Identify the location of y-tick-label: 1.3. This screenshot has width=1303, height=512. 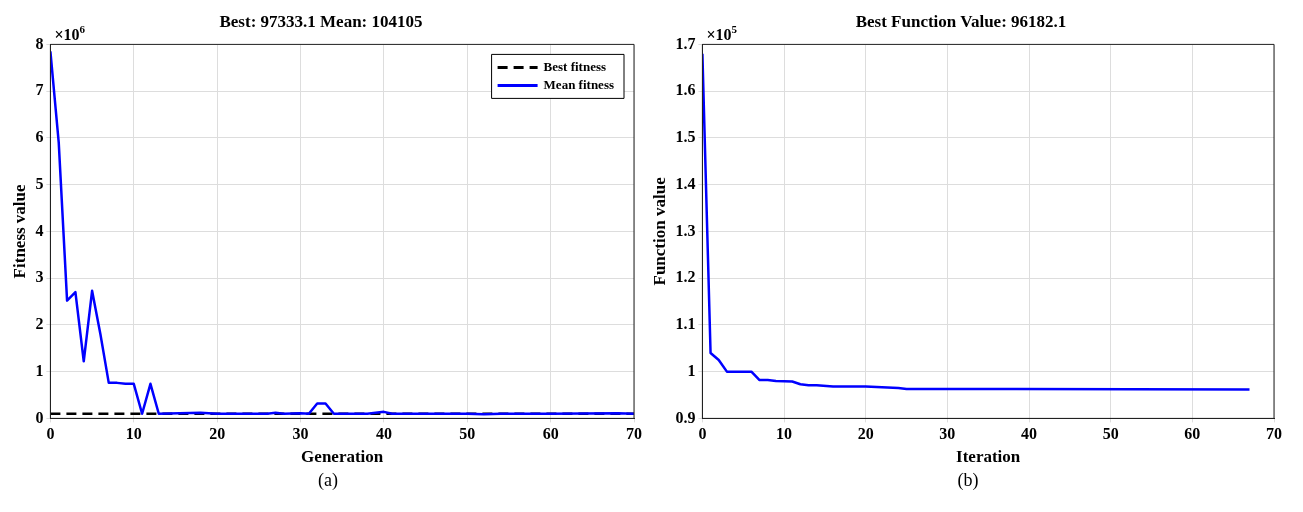
(685, 230).